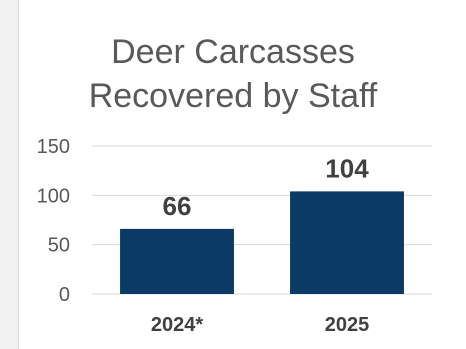 This screenshot has height=349, width=466. I want to click on data-label: 66, so click(177, 206).